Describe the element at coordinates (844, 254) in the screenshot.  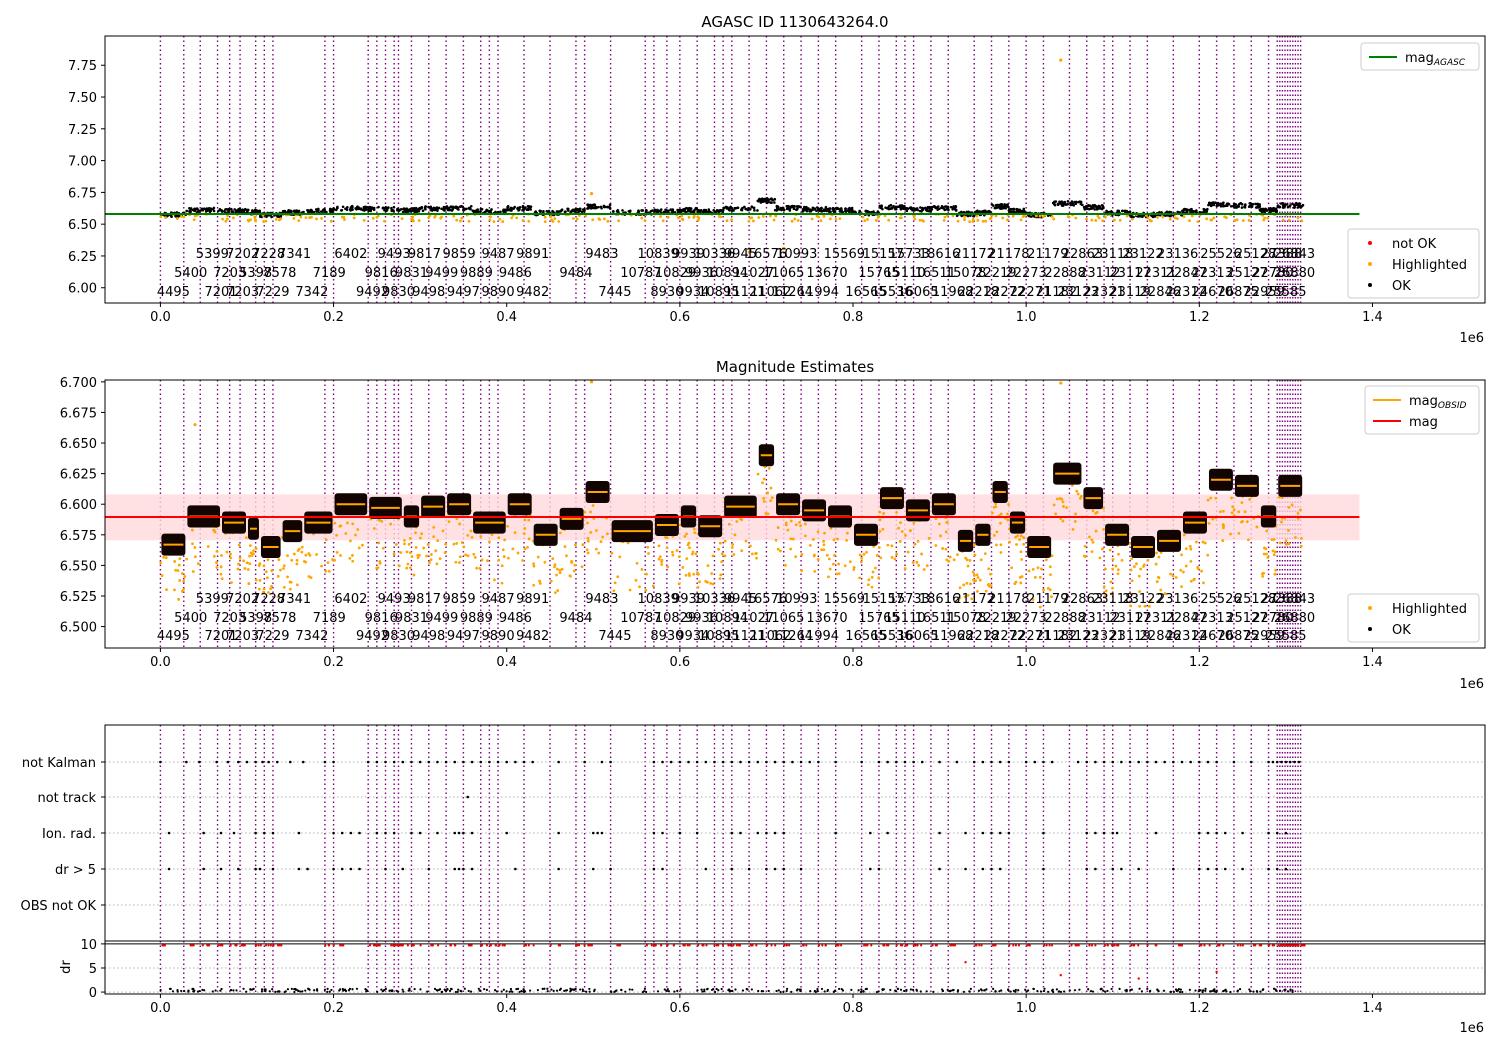
I see `agasc-obsid-label: 15569` at that location.